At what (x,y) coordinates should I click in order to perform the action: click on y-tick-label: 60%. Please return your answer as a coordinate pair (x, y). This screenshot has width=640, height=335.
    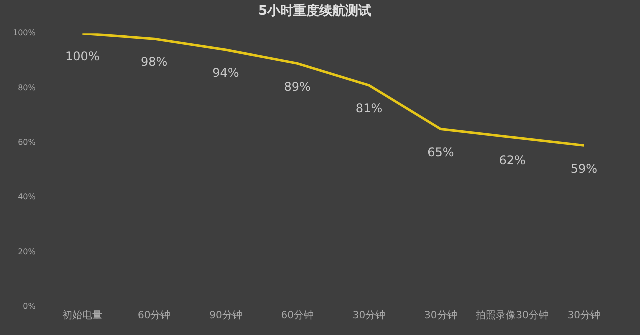
    Looking at the image, I should click on (27, 143).